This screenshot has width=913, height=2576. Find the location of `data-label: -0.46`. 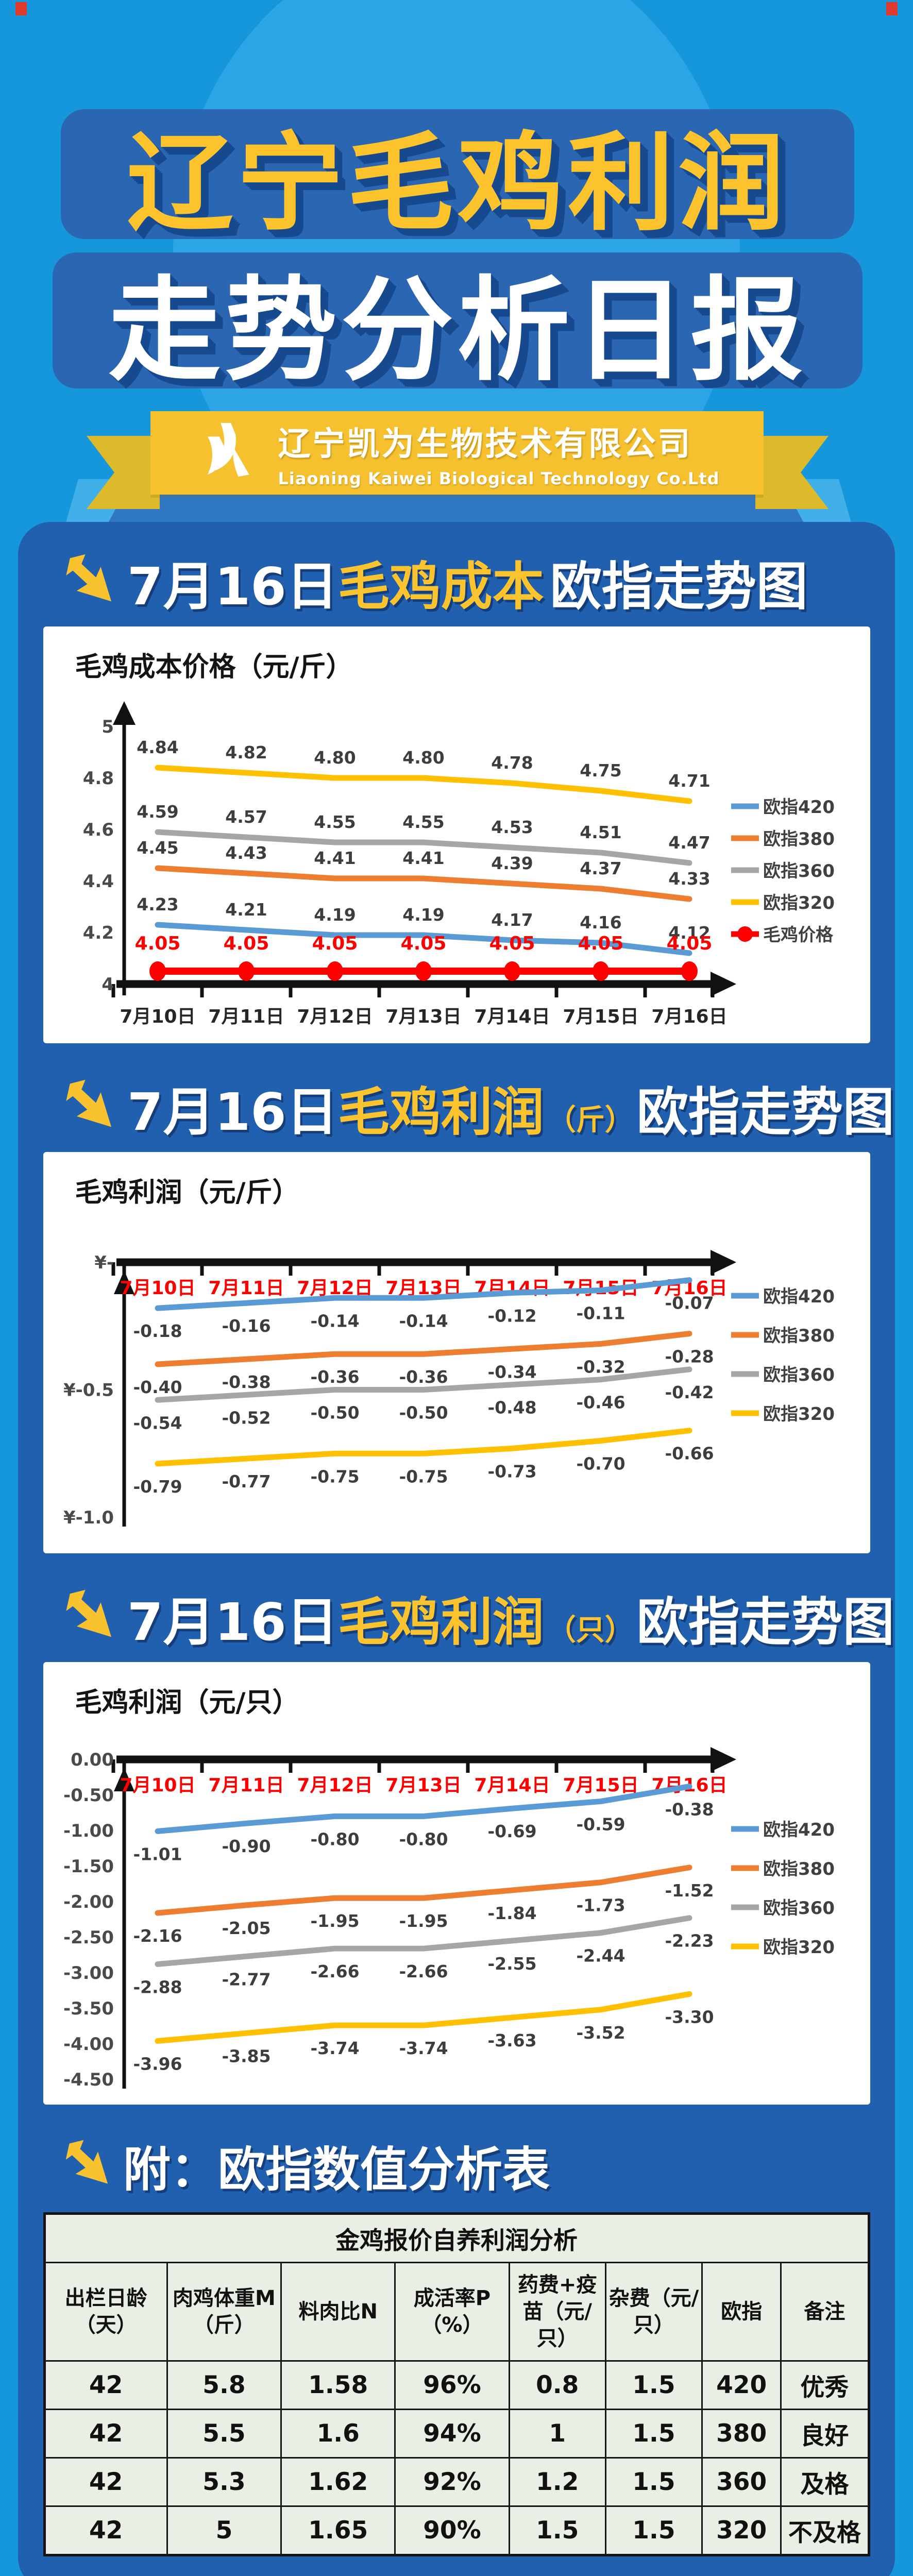

data-label: -0.46 is located at coordinates (600, 1403).